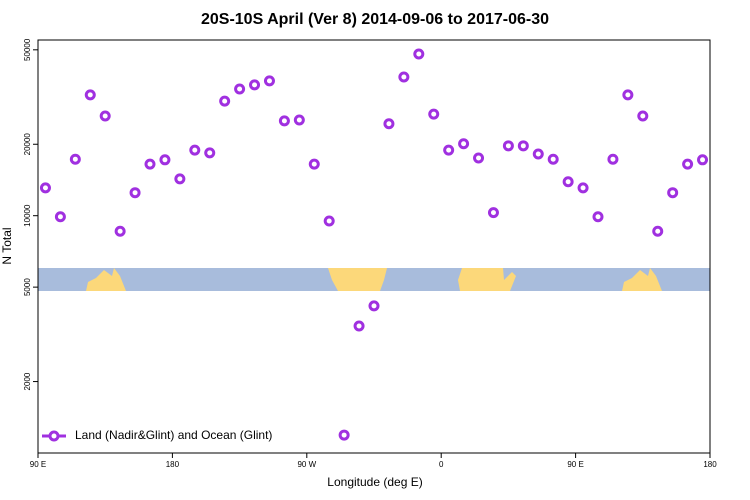 This screenshot has height=500, width=750. I want to click on y-tick-label: 5000, so click(27, 287).